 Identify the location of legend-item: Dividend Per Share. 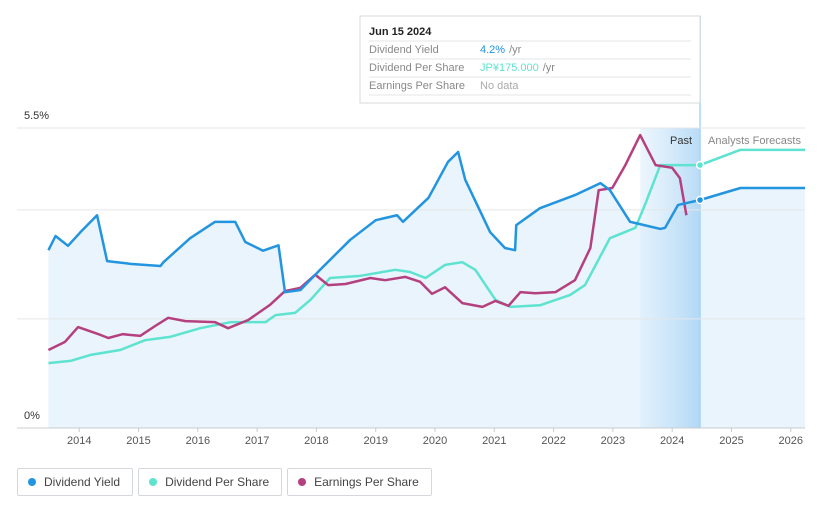
(210, 482).